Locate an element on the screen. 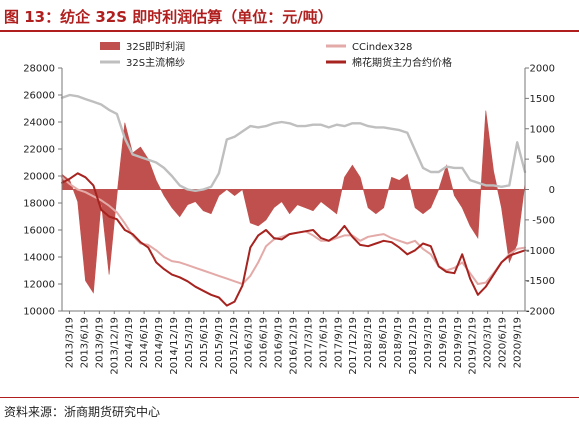 The height and width of the screenshot is (425, 579). x-tick-label: 2014/6/19 is located at coordinates (144, 342).